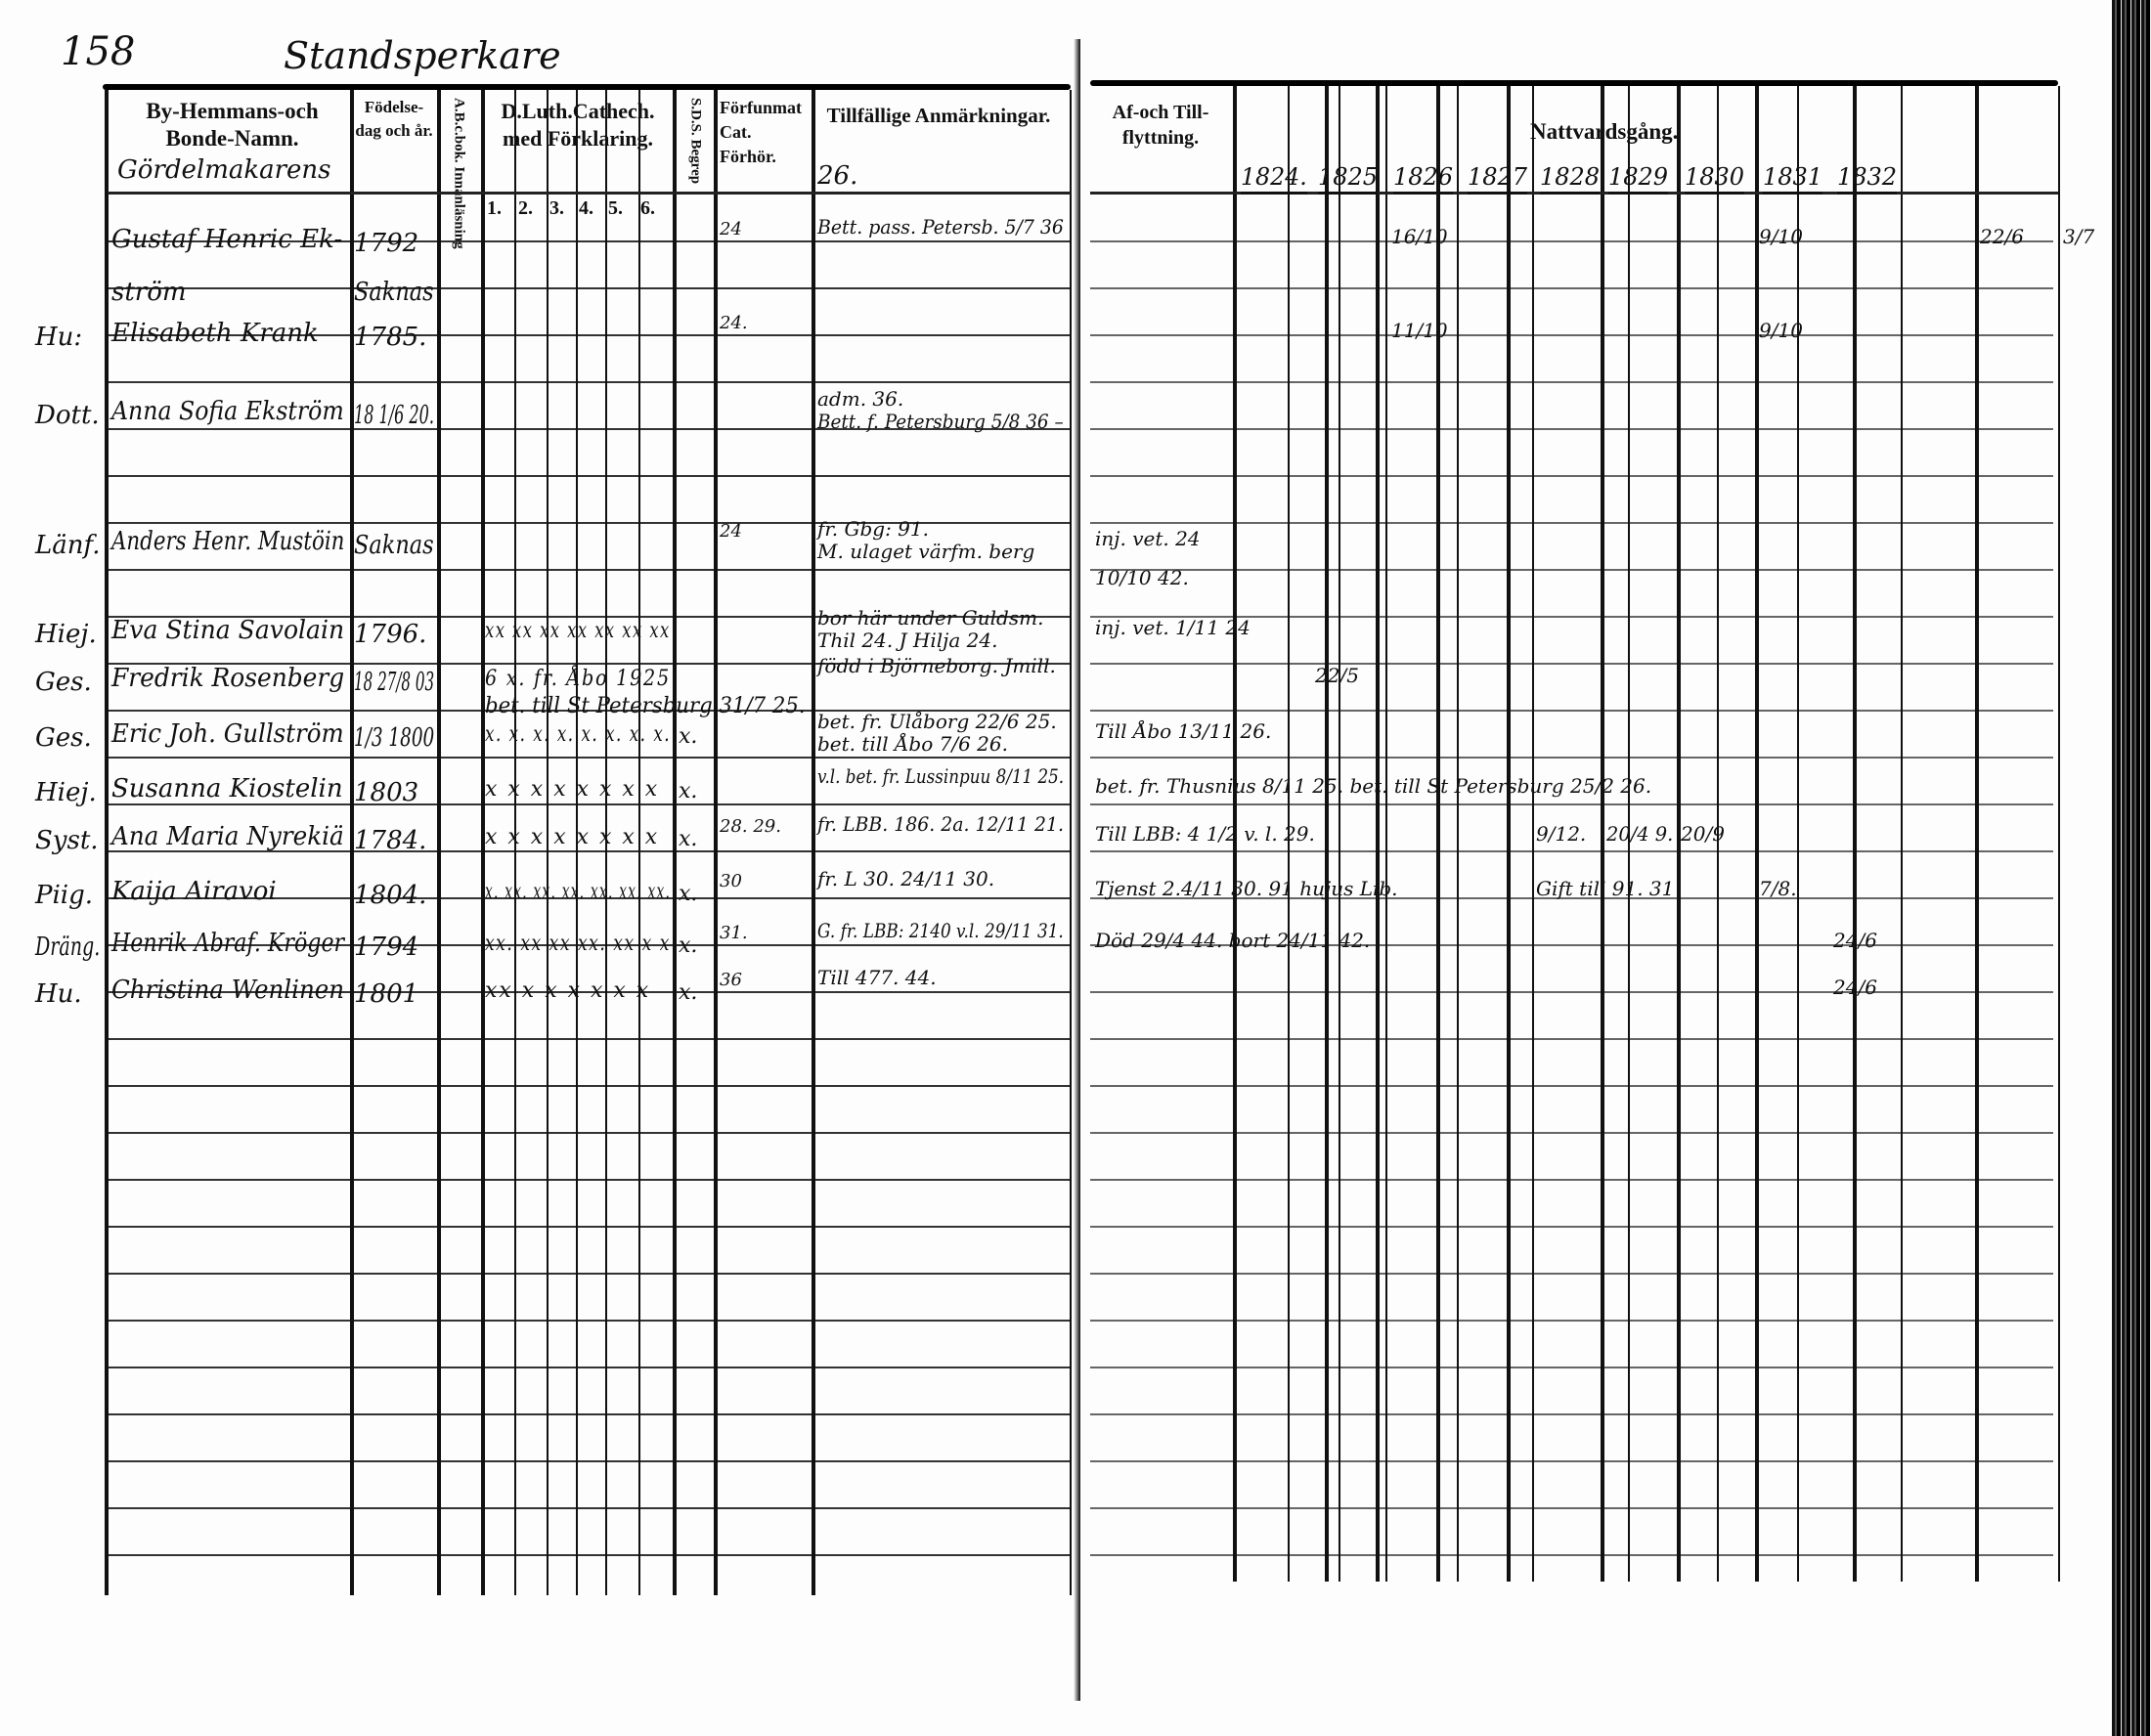 The width and height of the screenshot is (2151, 1736). I want to click on catechism-marks: xx x x x x x x, so click(568, 990).